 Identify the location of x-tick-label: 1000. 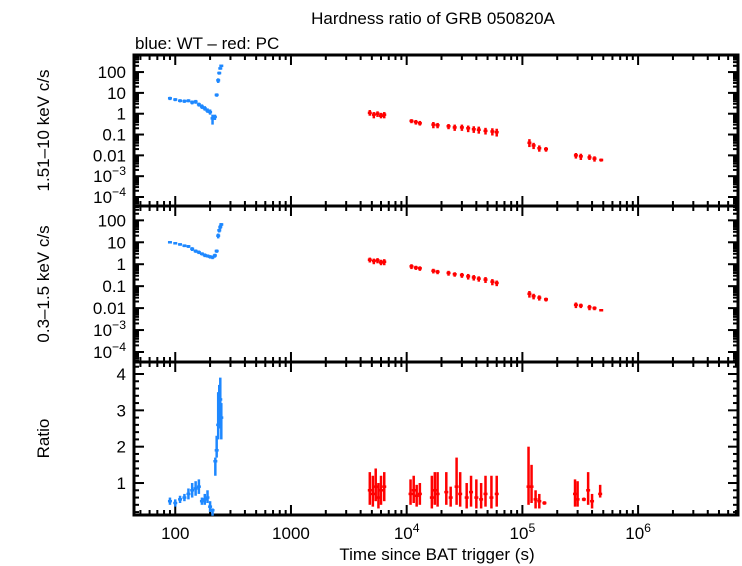
(291, 533).